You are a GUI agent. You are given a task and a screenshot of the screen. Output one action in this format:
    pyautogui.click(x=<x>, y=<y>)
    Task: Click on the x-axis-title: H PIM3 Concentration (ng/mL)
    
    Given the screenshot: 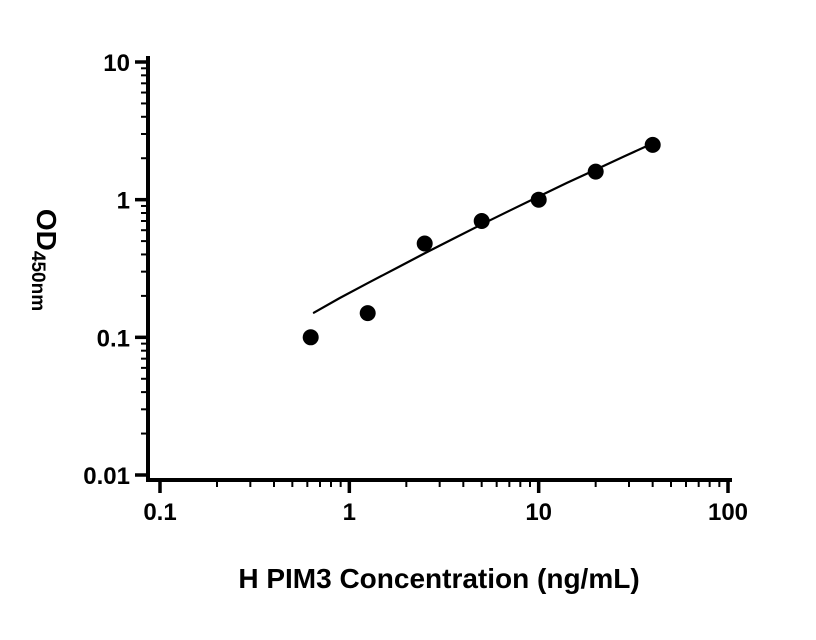 What is the action you would take?
    pyautogui.click(x=439, y=578)
    